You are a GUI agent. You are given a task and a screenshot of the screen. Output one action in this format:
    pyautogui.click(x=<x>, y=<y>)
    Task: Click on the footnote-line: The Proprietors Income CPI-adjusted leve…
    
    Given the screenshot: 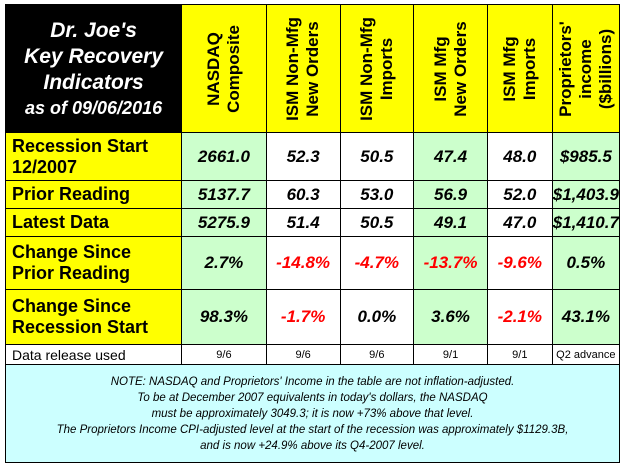 What is the action you would take?
    pyautogui.click(x=312, y=429)
    